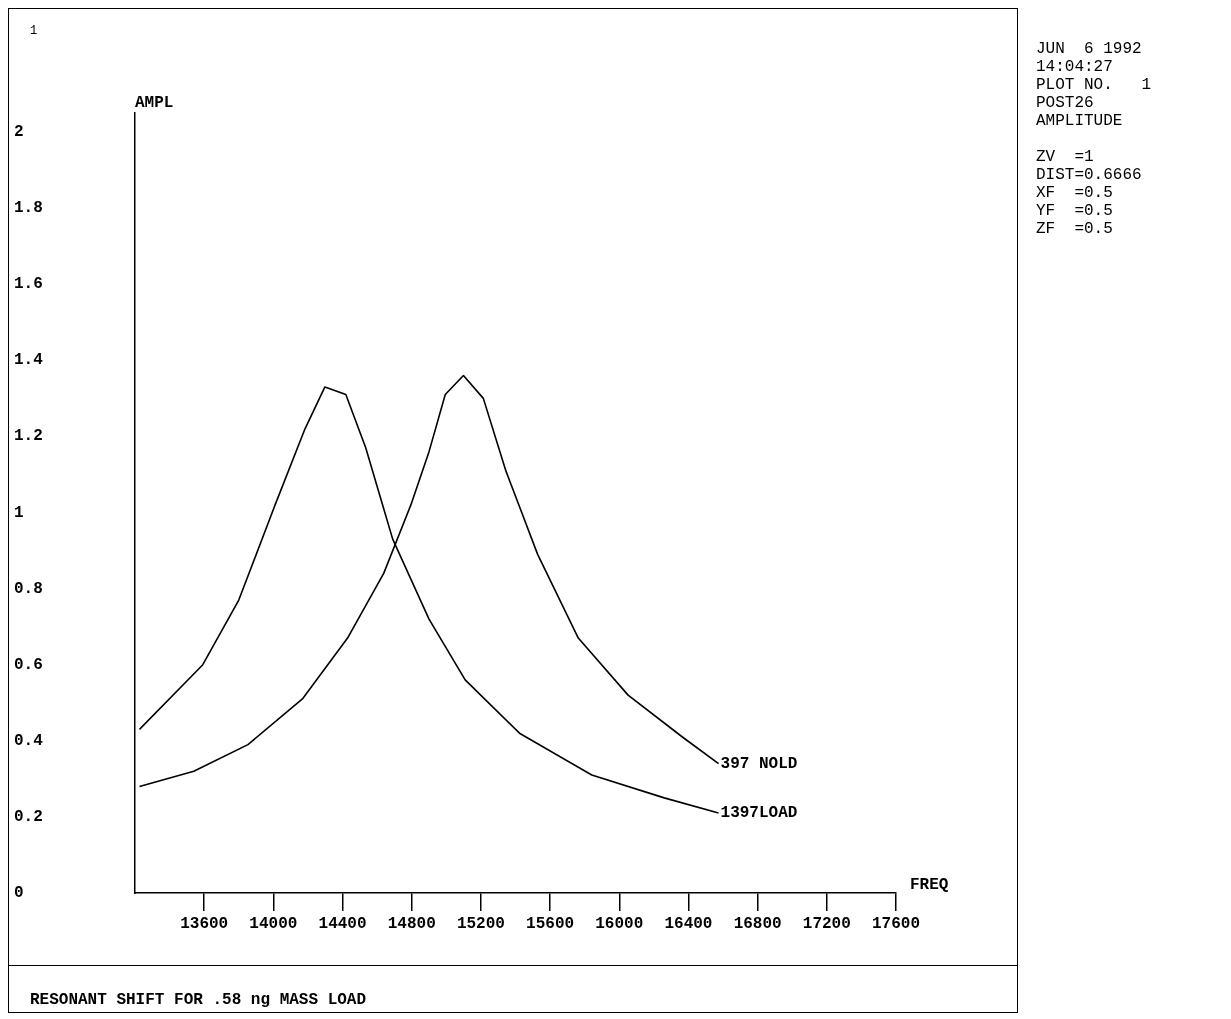 The height and width of the screenshot is (1019, 1231). What do you see at coordinates (1074, 229) in the screenshot?
I see `text: ZF =0.5` at bounding box center [1074, 229].